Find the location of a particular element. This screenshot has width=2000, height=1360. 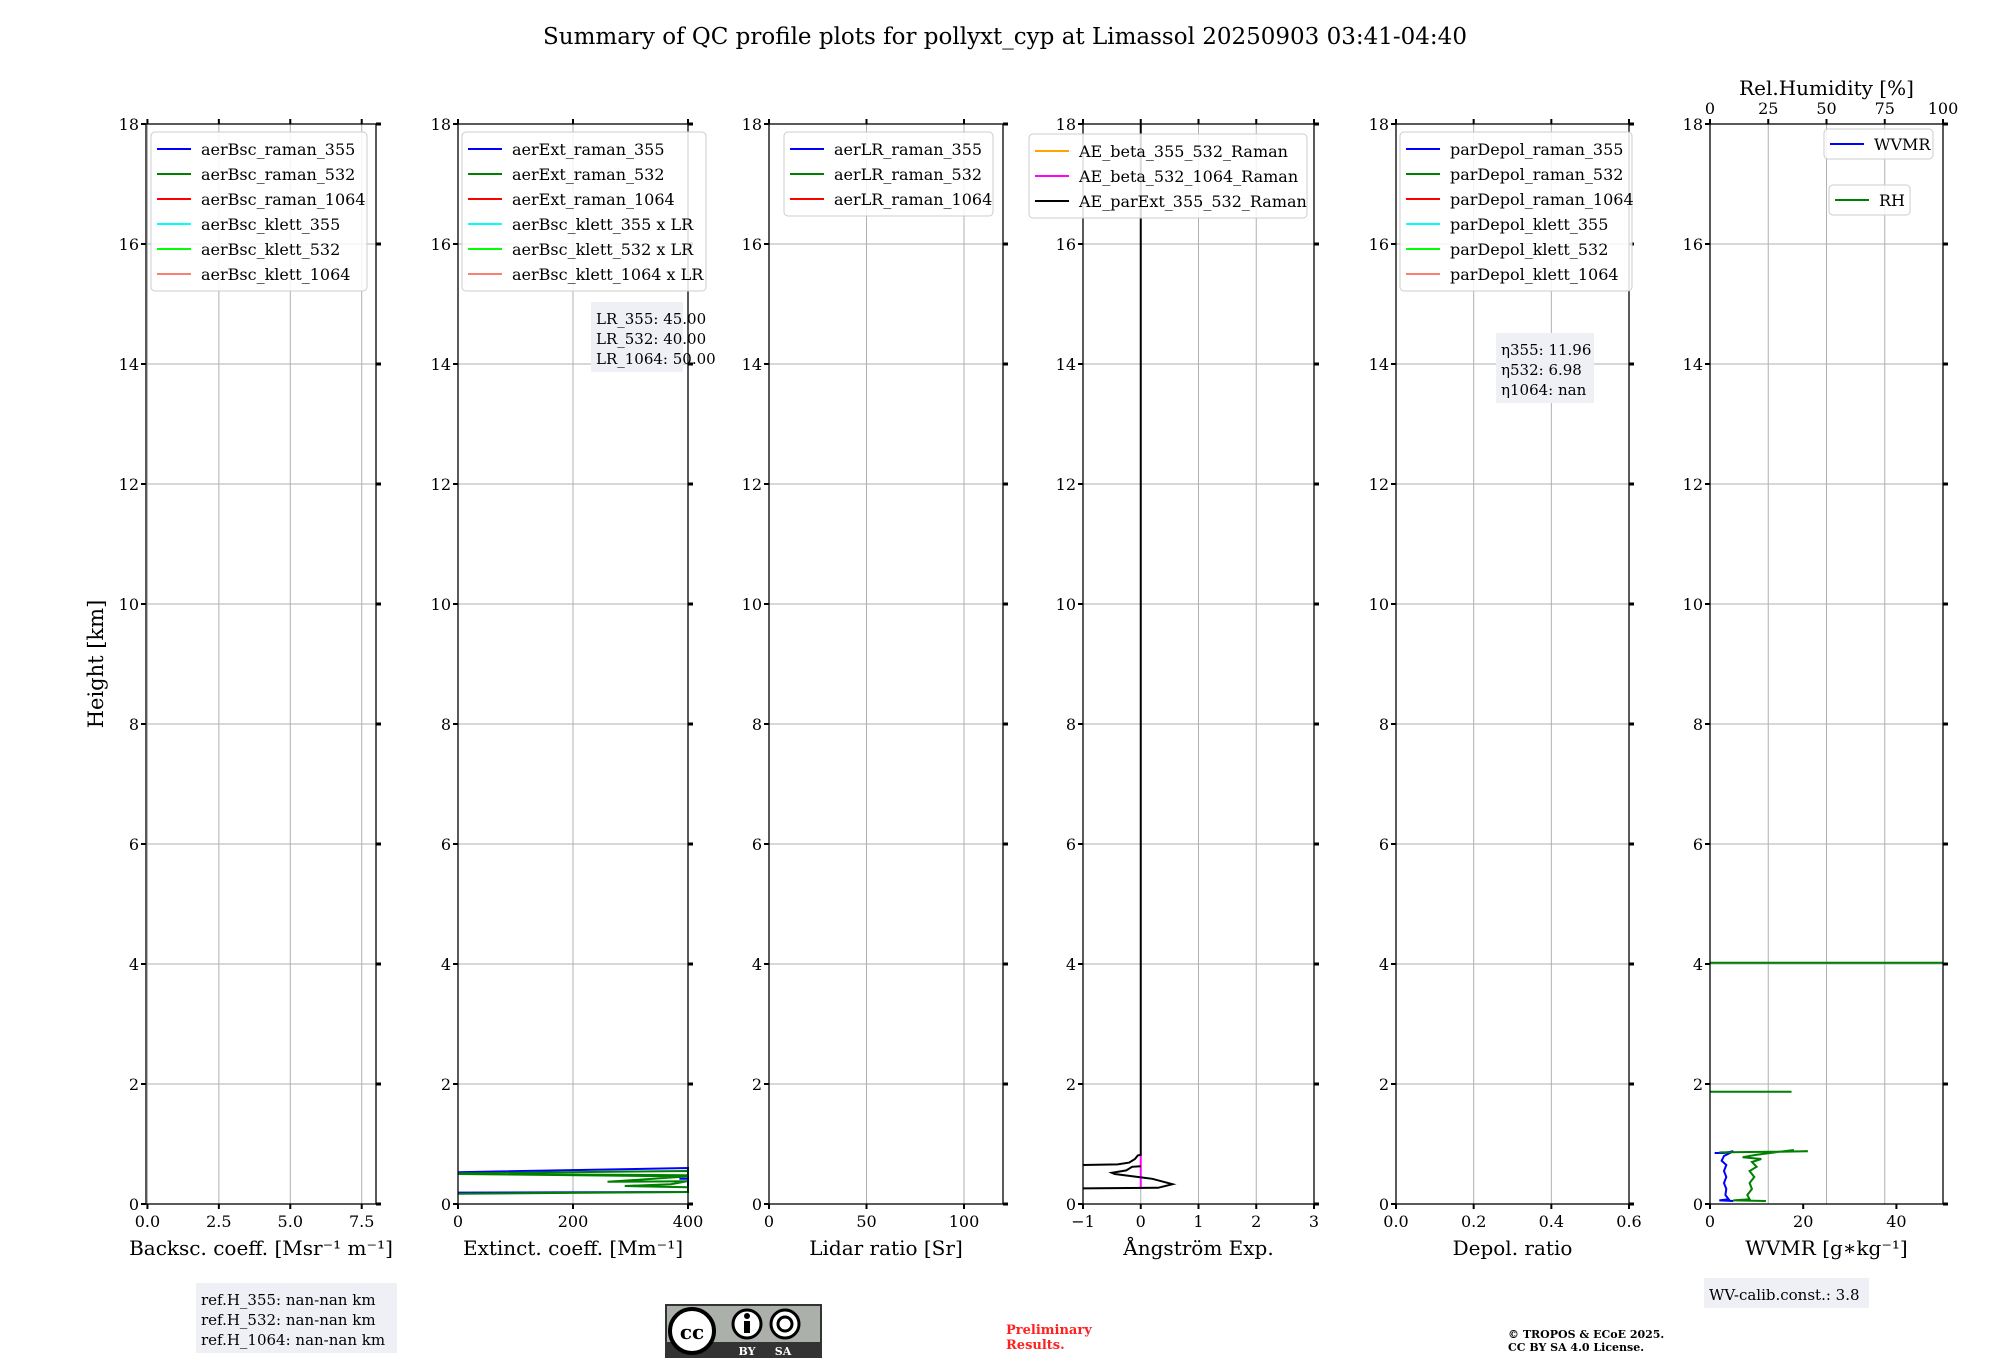

series-line-AE_parExt_355_532_Raman is located at coordinates (1112, 645).